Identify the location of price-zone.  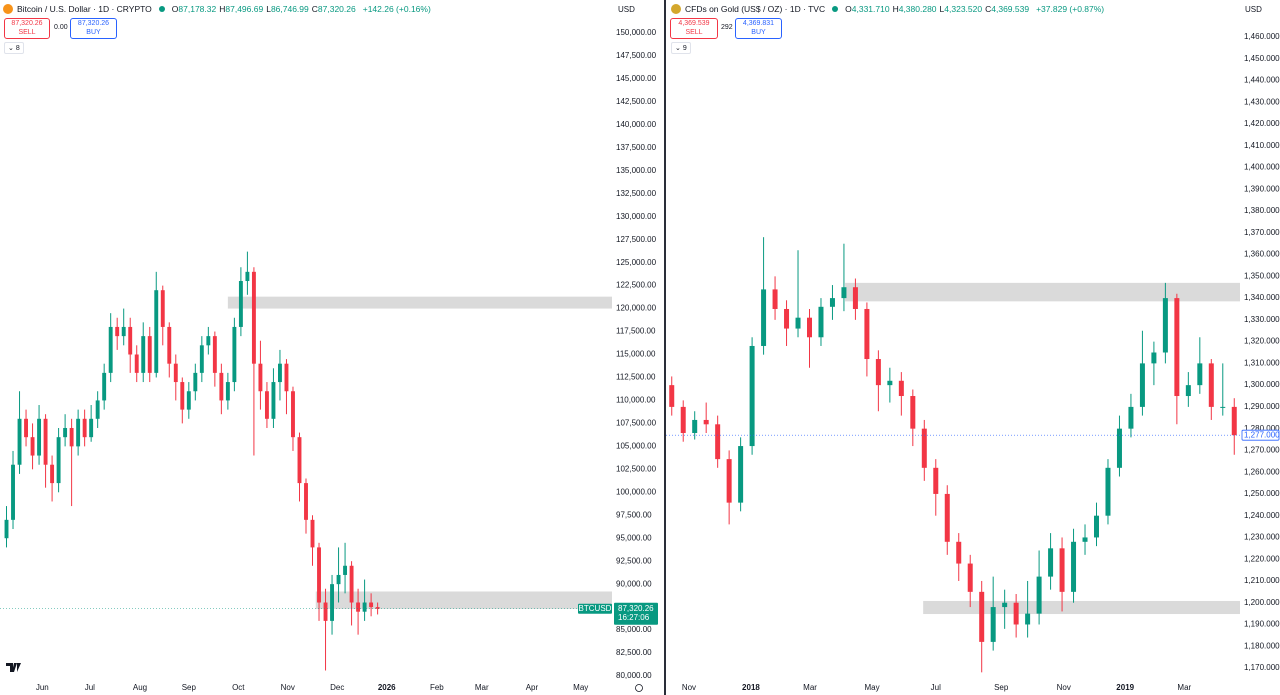
(463, 600).